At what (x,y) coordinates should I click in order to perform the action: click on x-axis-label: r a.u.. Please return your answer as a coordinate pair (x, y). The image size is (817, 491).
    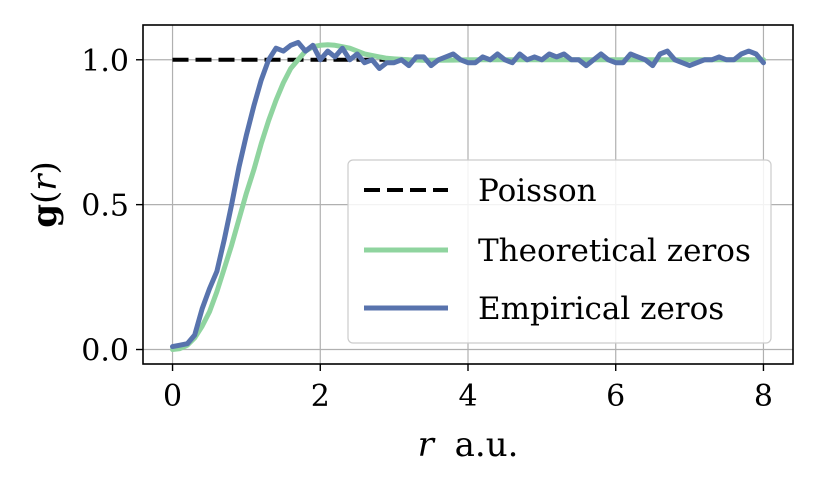
    Looking at the image, I should click on (468, 445).